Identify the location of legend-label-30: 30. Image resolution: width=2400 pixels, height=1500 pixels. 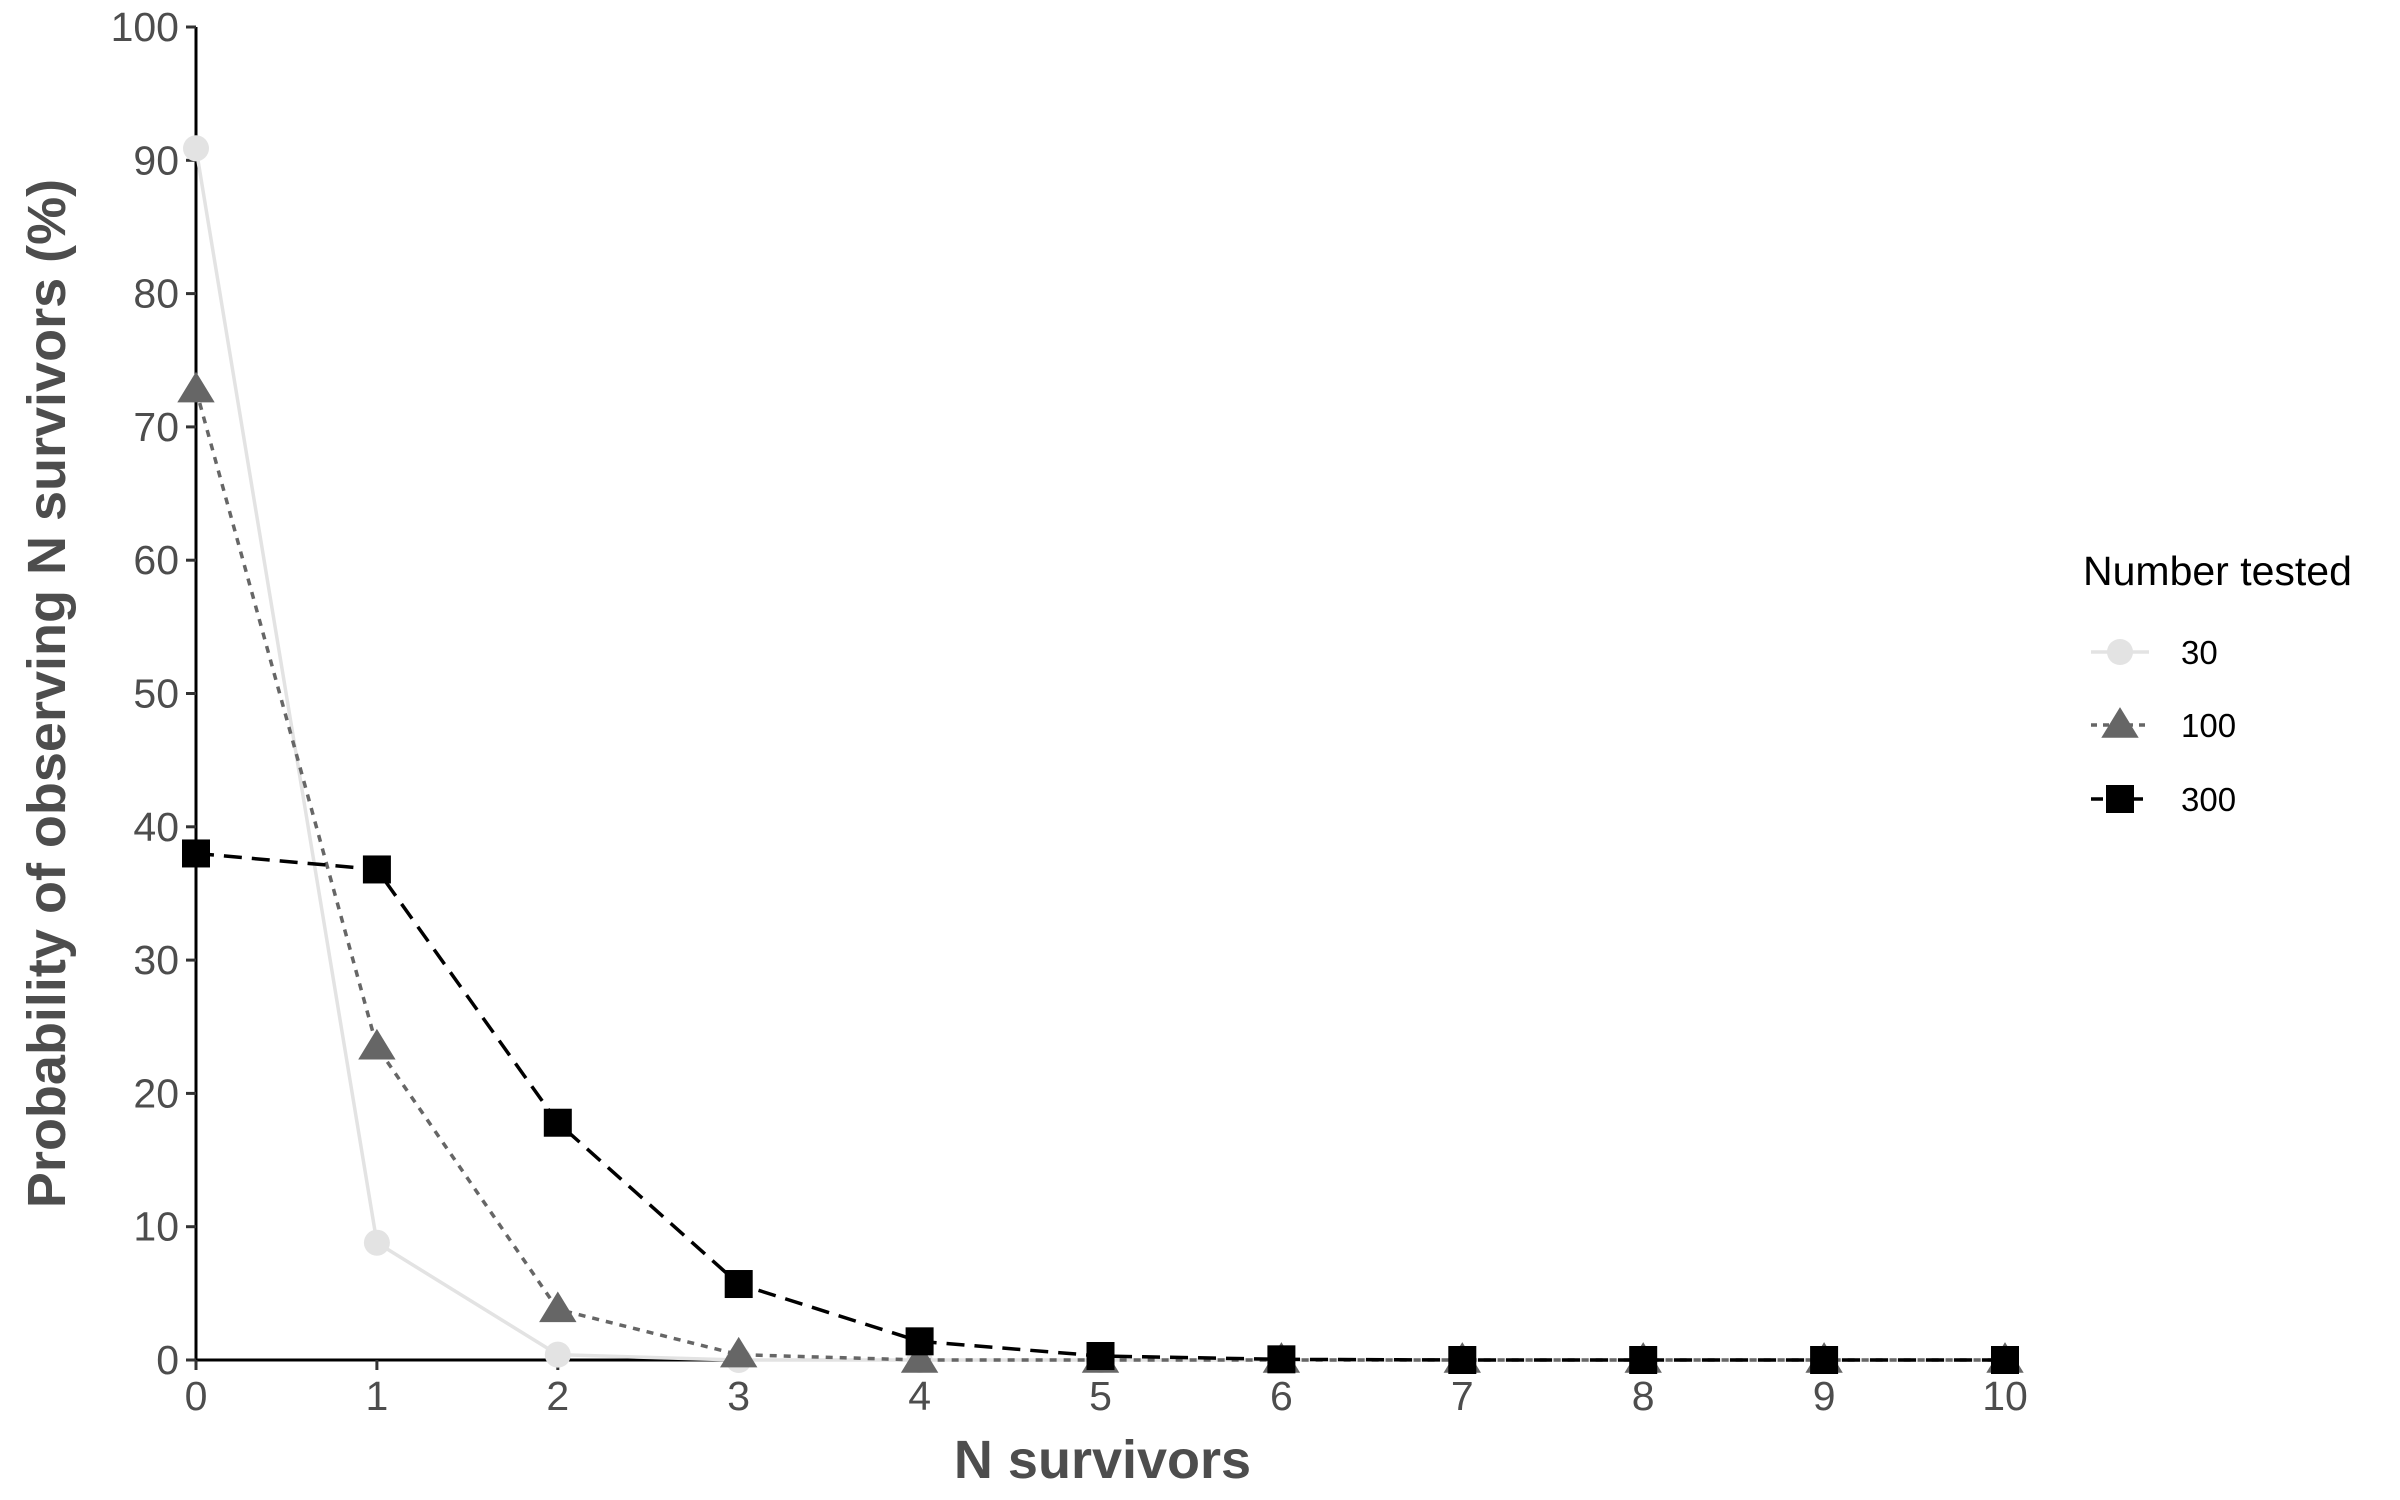
(2199, 652).